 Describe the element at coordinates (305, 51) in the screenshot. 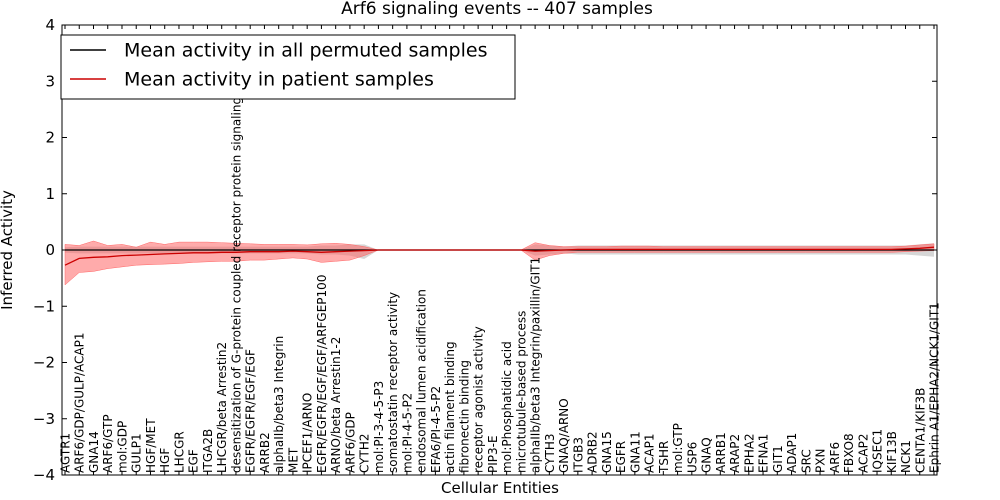

I see `legend-label-permuted: Mean activity in all permuted samples` at that location.